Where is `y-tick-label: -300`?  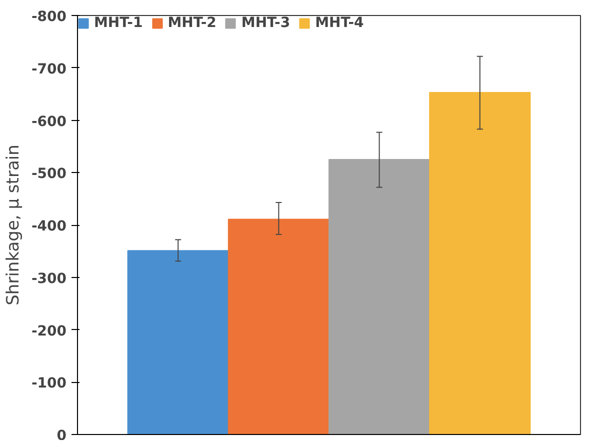
y-tick-label: -300 is located at coordinates (49, 278).